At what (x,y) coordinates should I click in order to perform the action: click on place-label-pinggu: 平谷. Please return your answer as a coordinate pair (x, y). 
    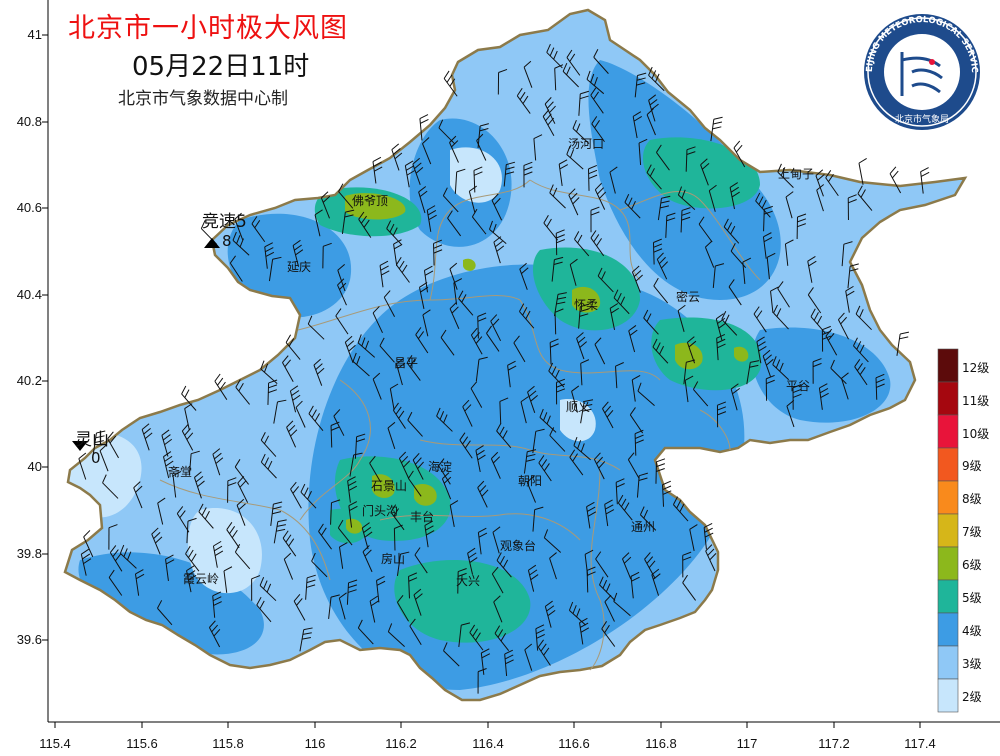
    Looking at the image, I should click on (798, 386).